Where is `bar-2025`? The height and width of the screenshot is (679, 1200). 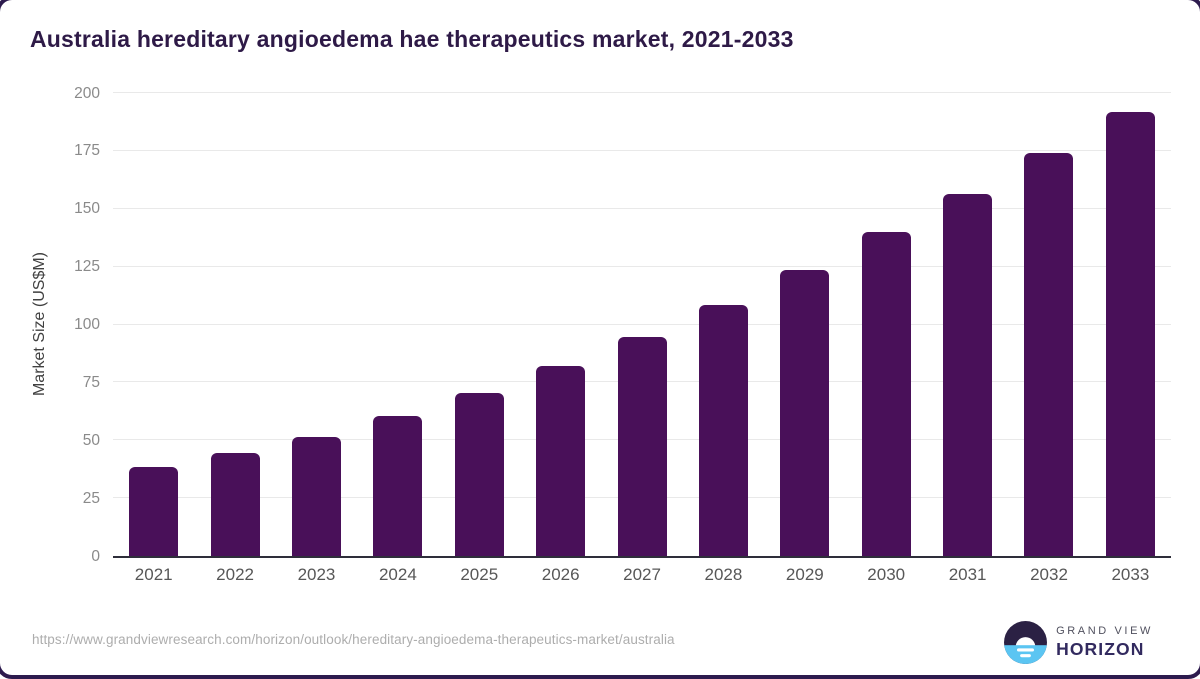 bar-2025 is located at coordinates (479, 474).